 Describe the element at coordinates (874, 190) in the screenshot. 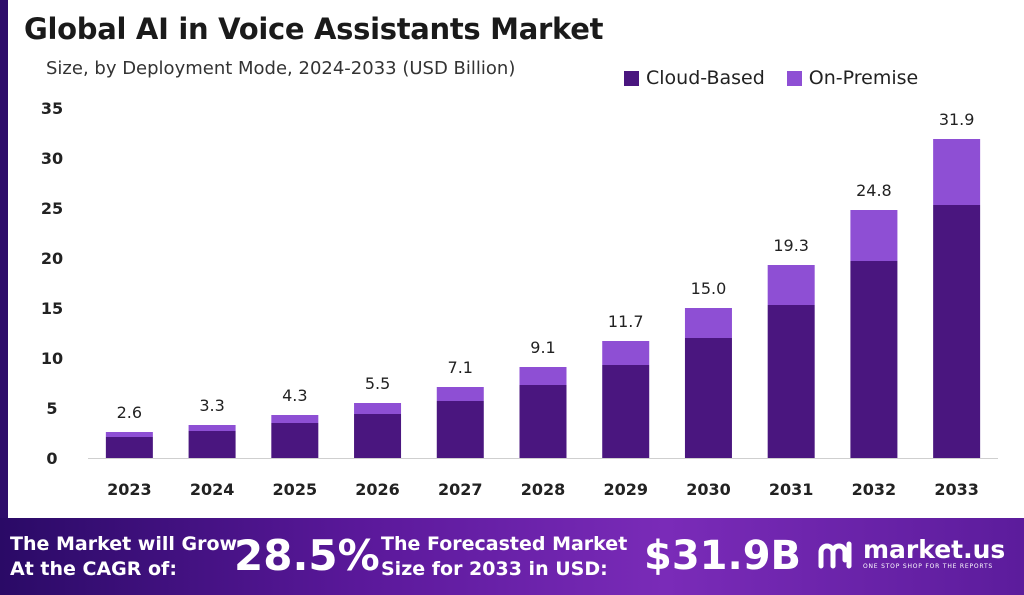

I see `data-label-total: 24.8` at that location.